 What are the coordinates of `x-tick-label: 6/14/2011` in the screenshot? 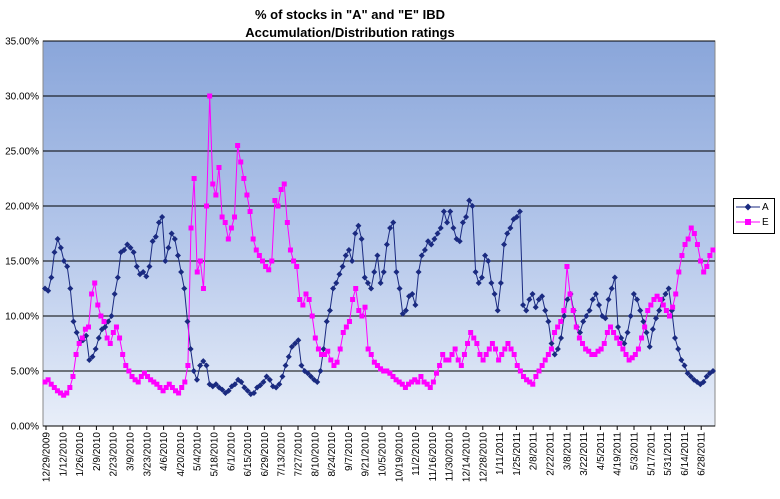 It's located at (685, 454).